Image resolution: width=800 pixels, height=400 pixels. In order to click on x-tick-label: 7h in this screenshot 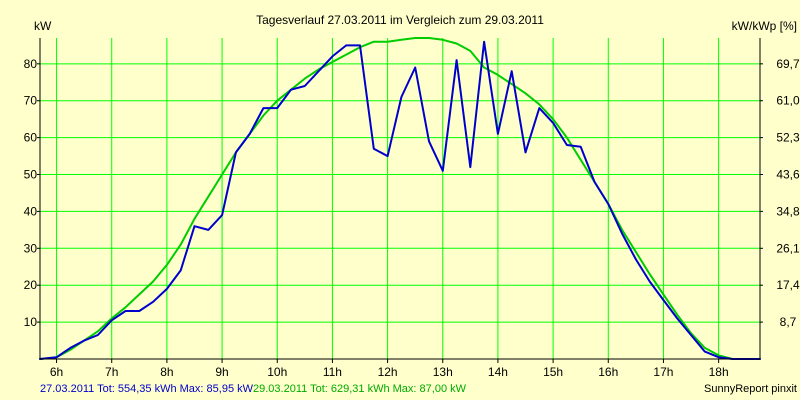, I will do `click(111, 372)`.